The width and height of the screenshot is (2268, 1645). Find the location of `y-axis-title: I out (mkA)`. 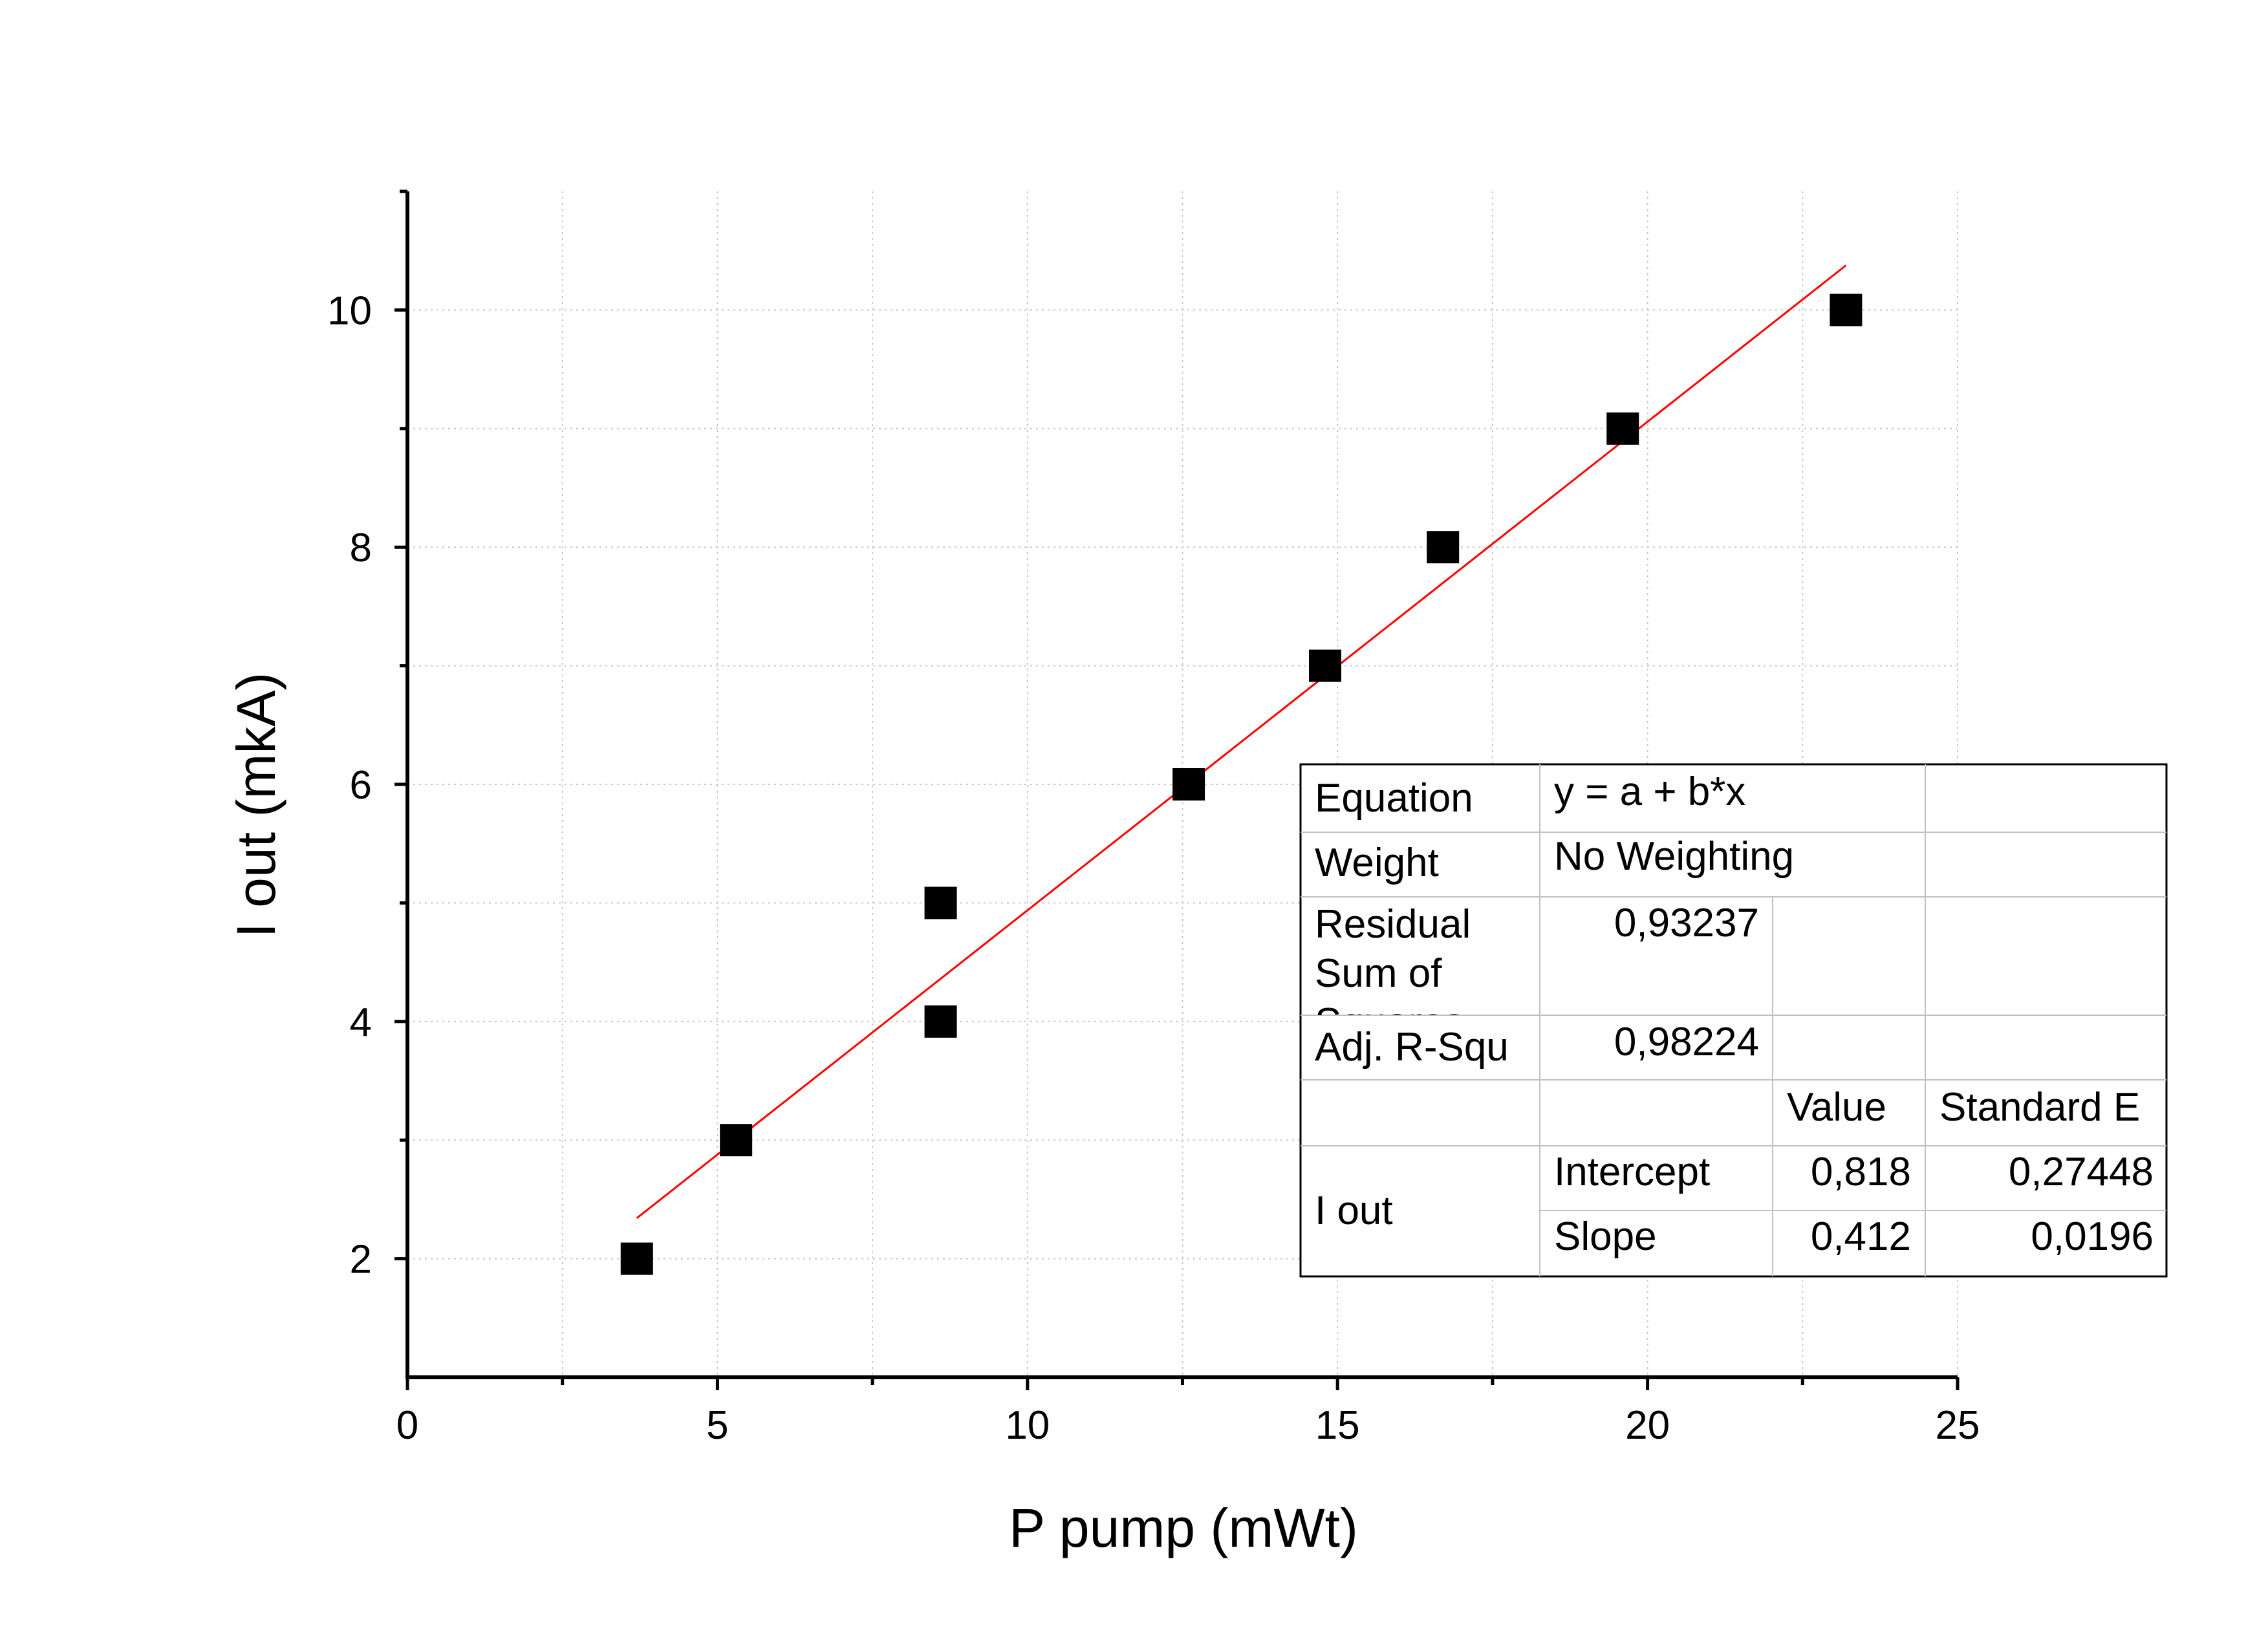

y-axis-title: I out (mkA) is located at coordinates (256, 805).